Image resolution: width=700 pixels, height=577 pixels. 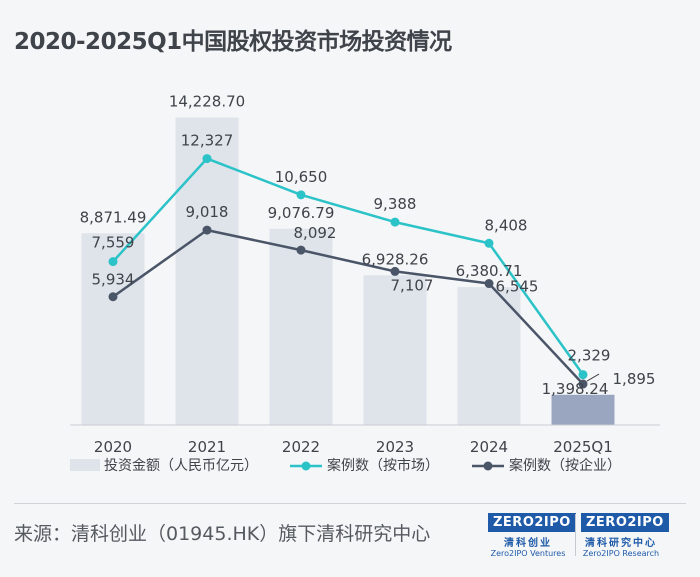 I want to click on legend-label-market: 案例数（按市场）, so click(x=383, y=465).